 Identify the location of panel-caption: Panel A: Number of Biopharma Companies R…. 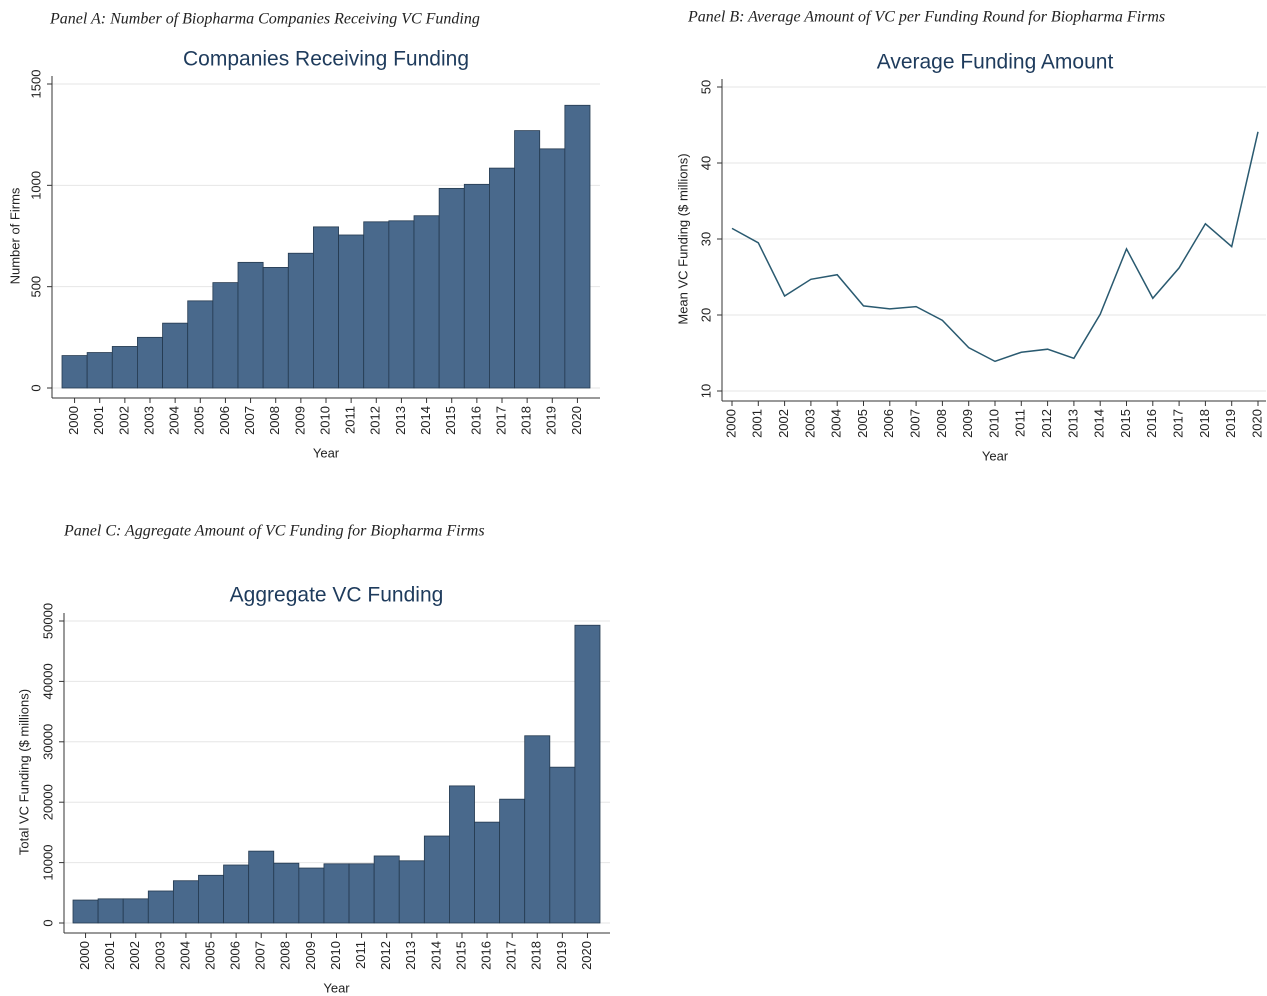
(264, 19).